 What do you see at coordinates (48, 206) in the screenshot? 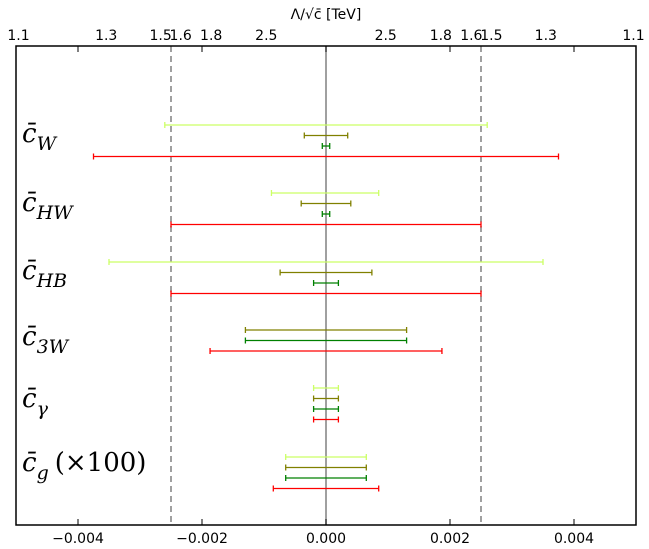
I see `parameter-label: c̄HW` at bounding box center [48, 206].